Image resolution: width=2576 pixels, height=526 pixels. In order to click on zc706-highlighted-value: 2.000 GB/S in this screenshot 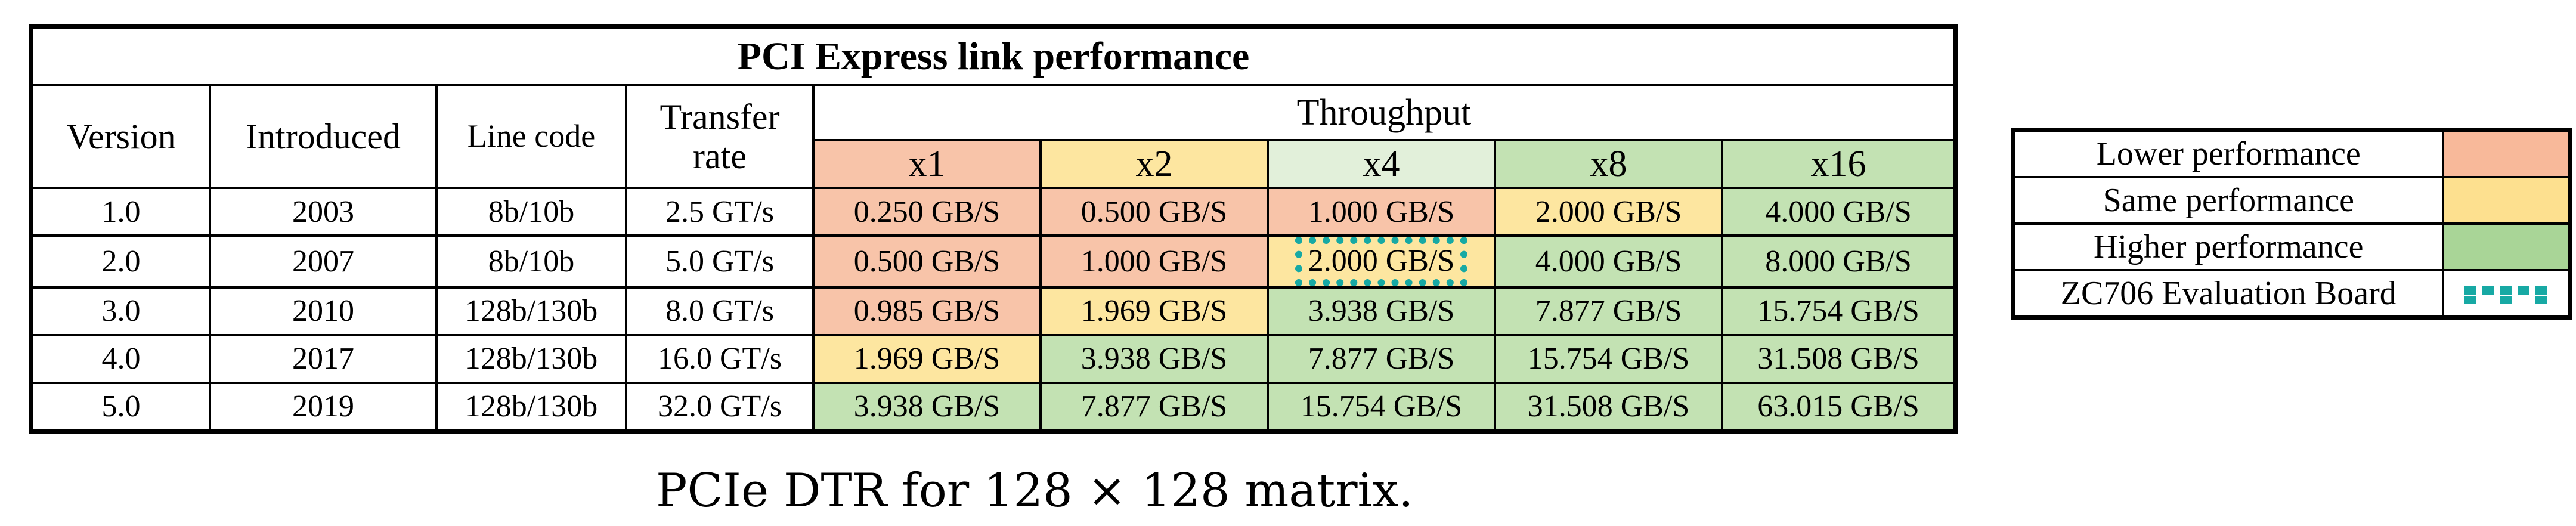, I will do `click(1381, 261)`.